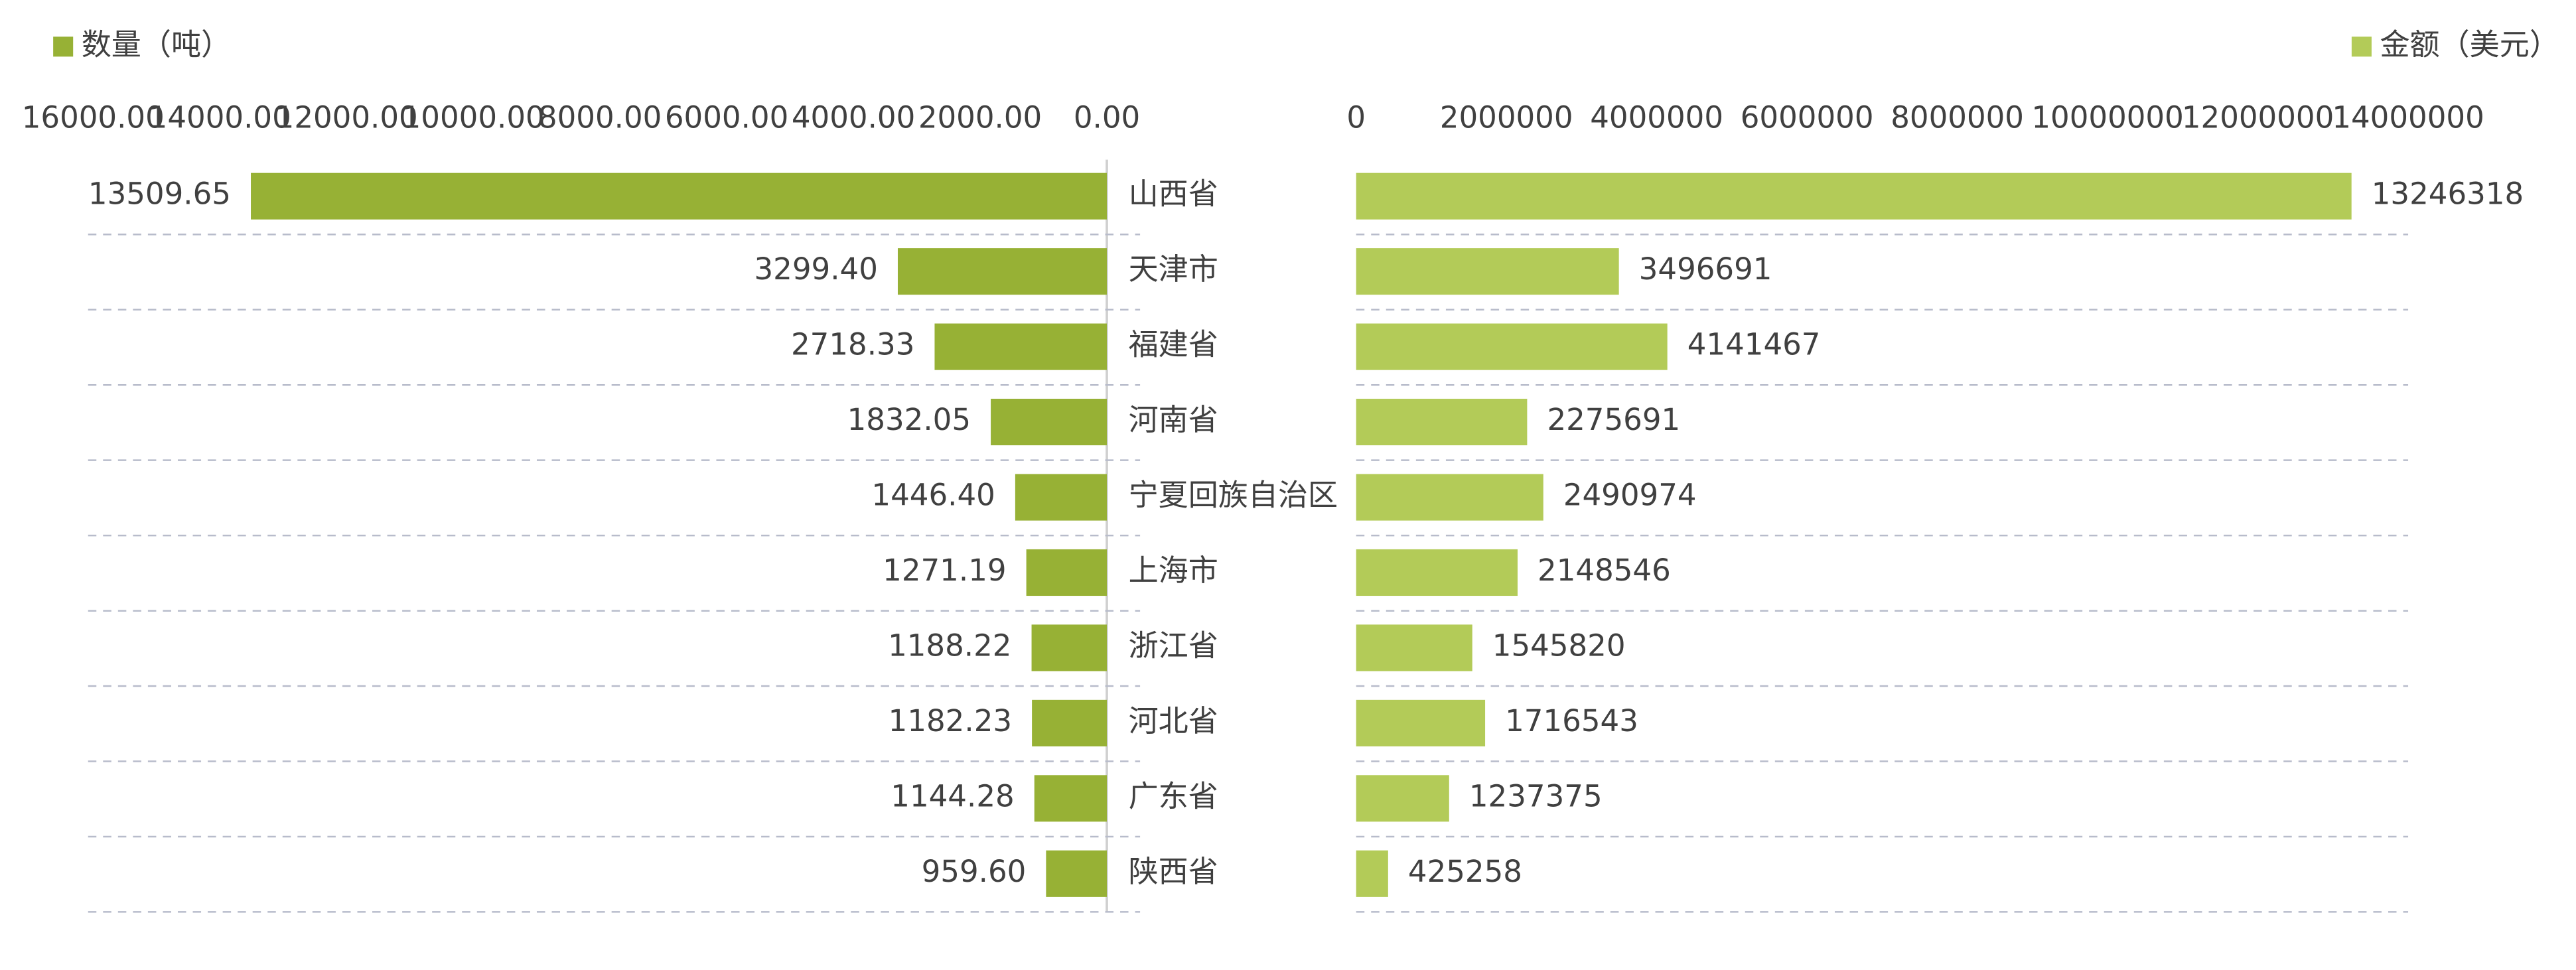 The image size is (2576, 970). Describe the element at coordinates (1174, 795) in the screenshot. I see `category-label: 广东省` at that location.